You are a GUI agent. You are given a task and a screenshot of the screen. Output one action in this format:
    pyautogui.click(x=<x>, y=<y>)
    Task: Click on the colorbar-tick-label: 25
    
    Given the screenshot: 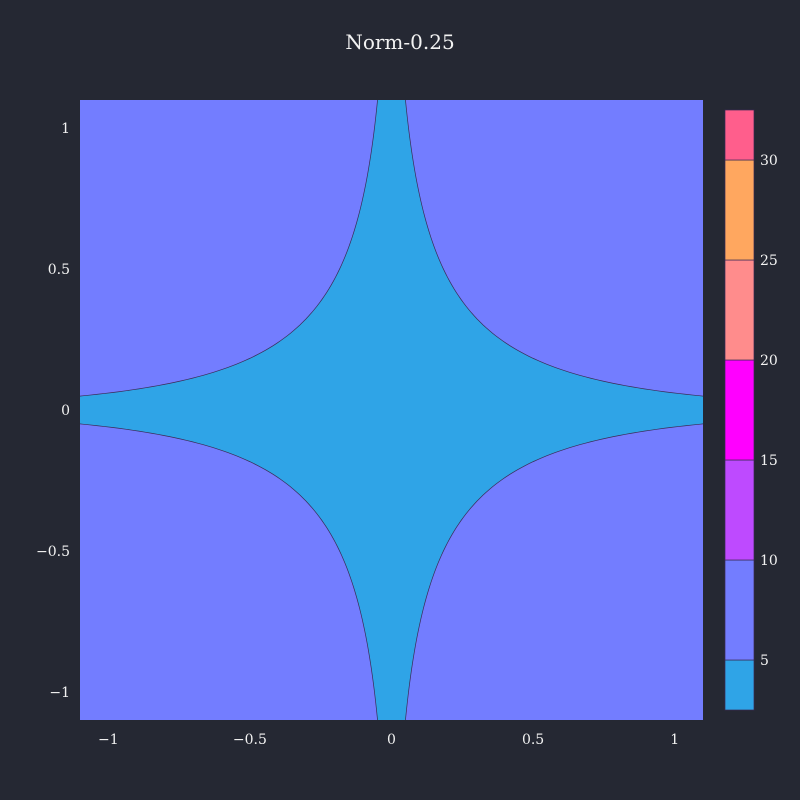 What is the action you would take?
    pyautogui.click(x=769, y=261)
    